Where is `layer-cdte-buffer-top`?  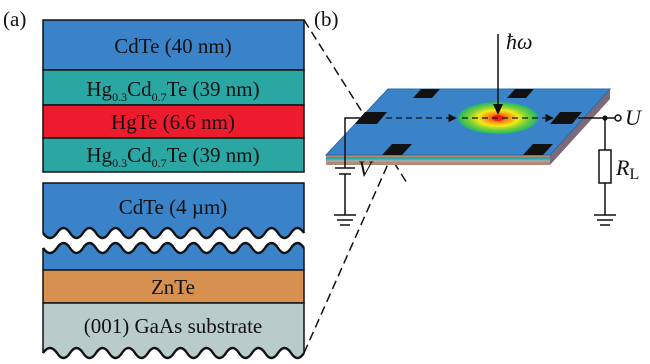
layer-cdte-buffer-top is located at coordinates (173, 210).